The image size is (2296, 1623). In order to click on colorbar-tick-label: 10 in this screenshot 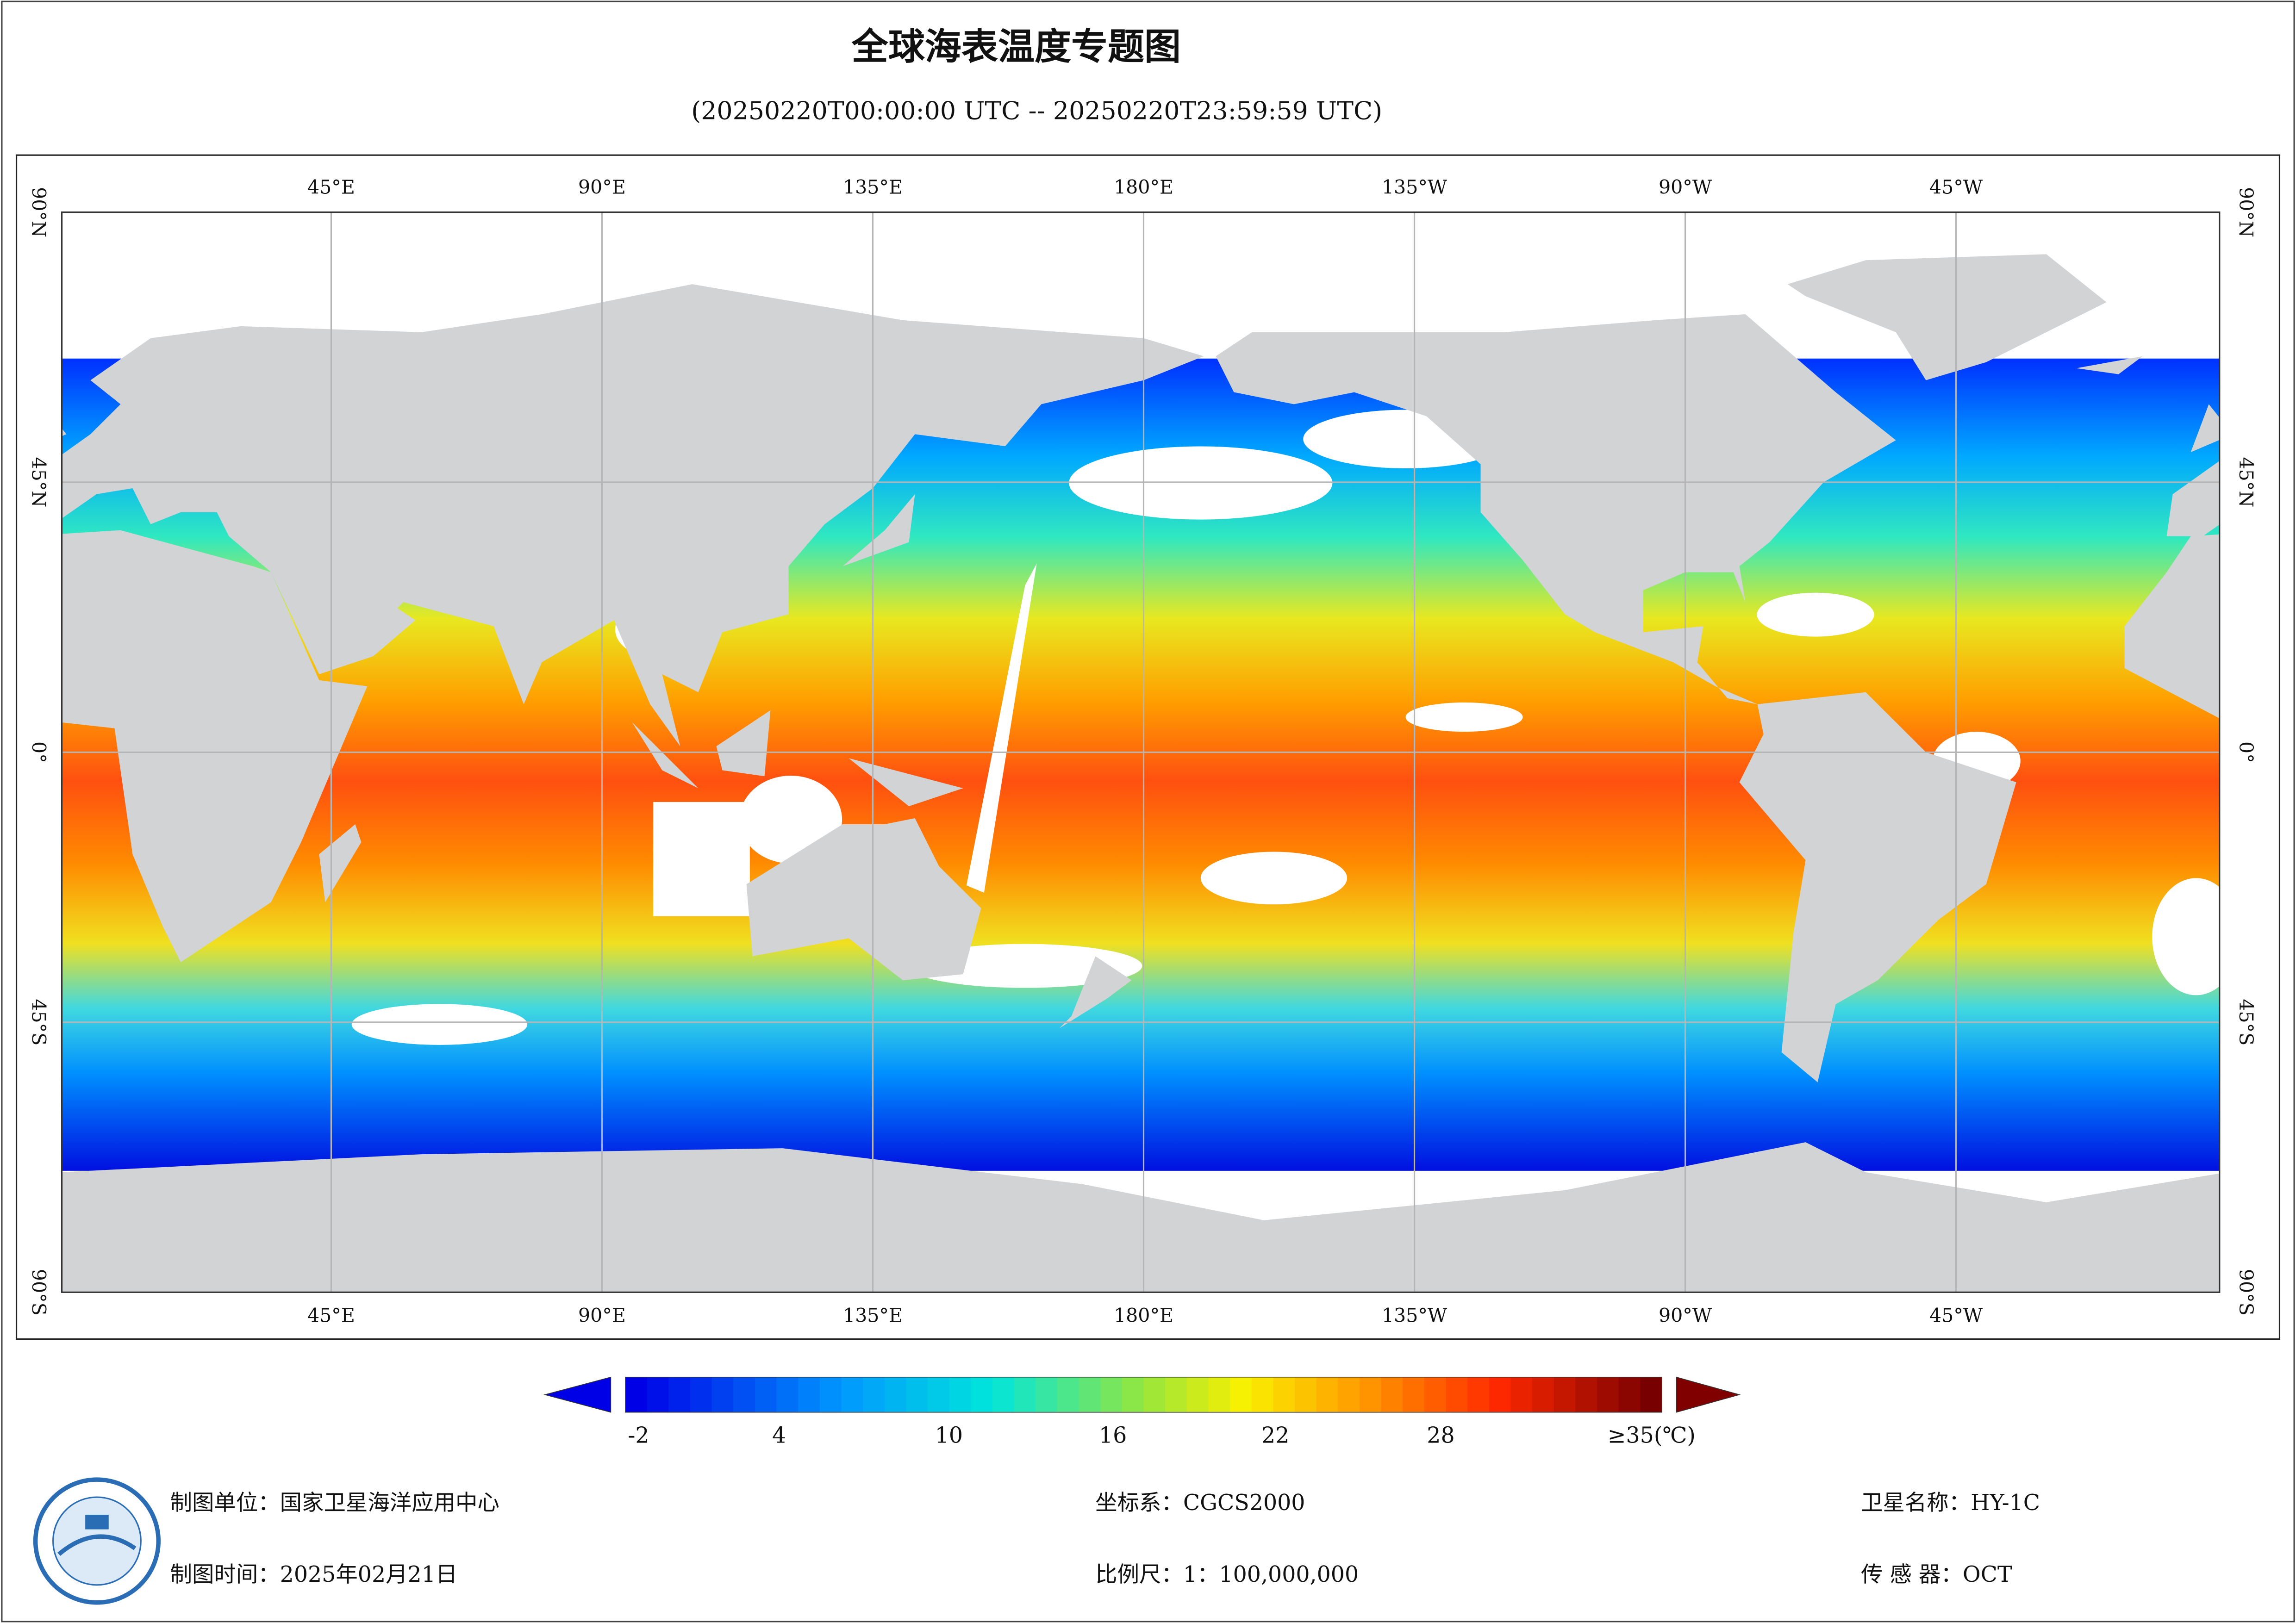, I will do `click(949, 1435)`.